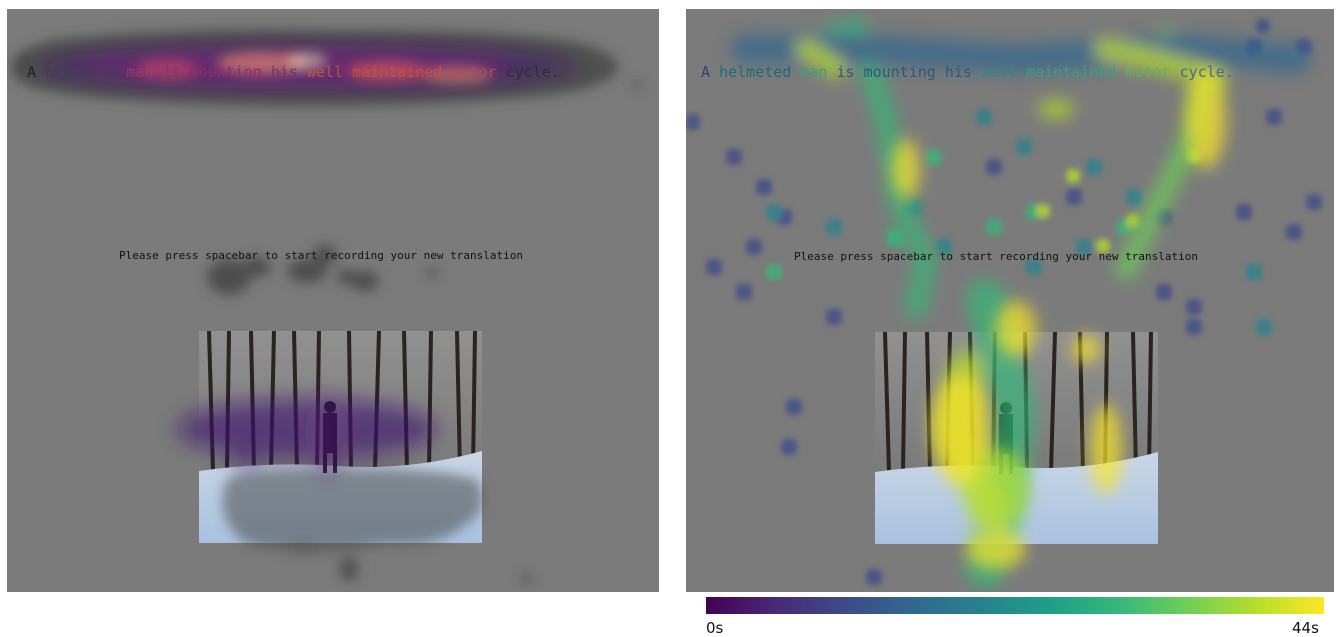 This screenshot has width=1340, height=637. I want to click on colorbar-min-label: 0s, so click(715, 628).